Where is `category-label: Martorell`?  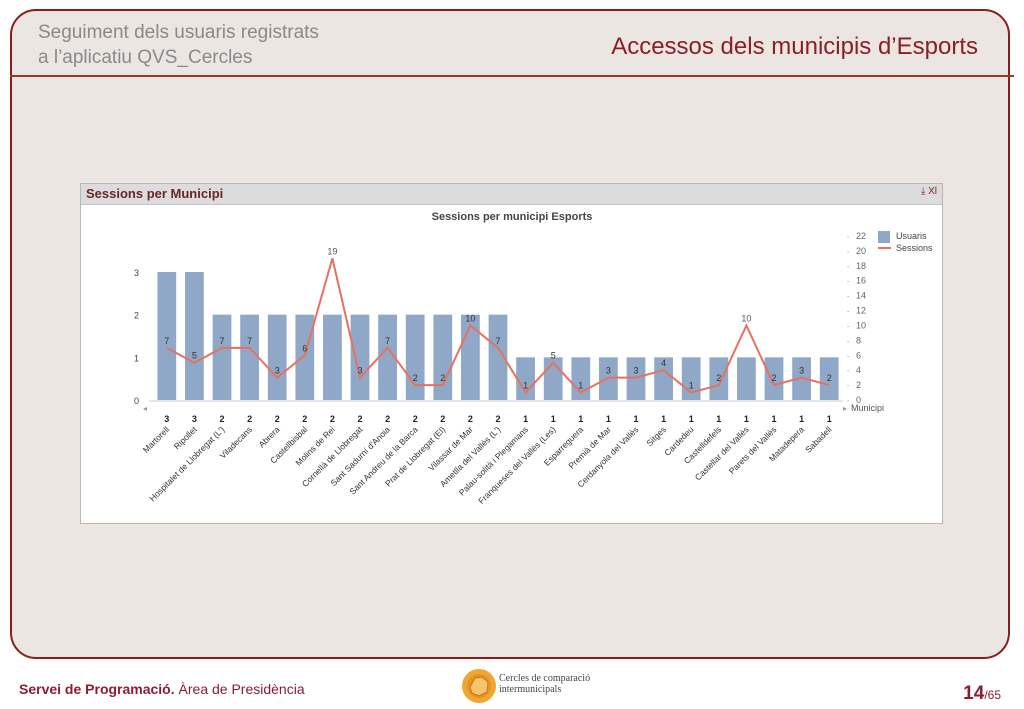 category-label: Martorell is located at coordinates (156, 439).